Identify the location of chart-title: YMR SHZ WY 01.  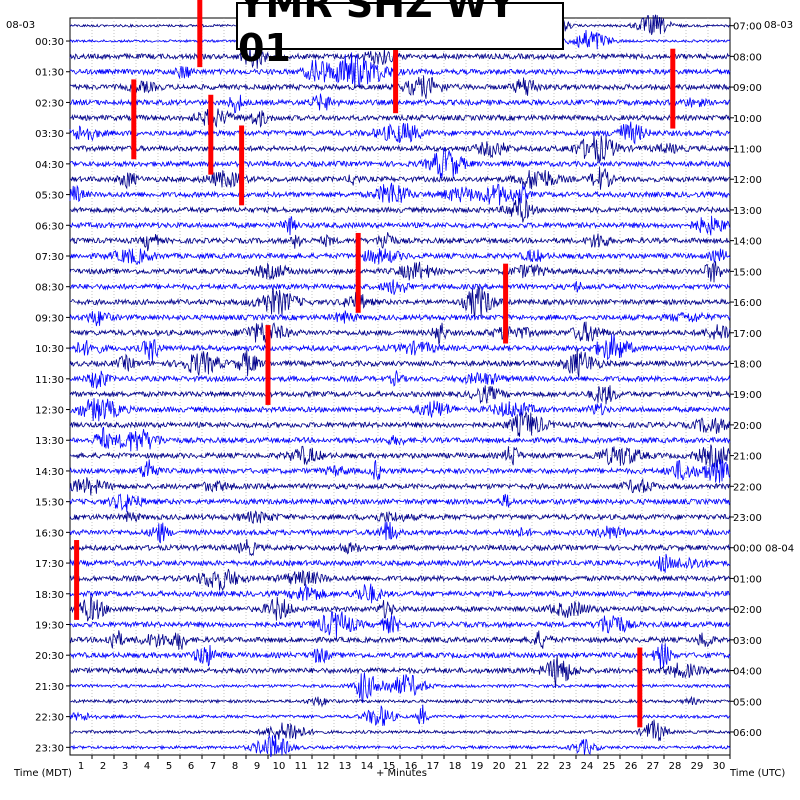
(400, 35).